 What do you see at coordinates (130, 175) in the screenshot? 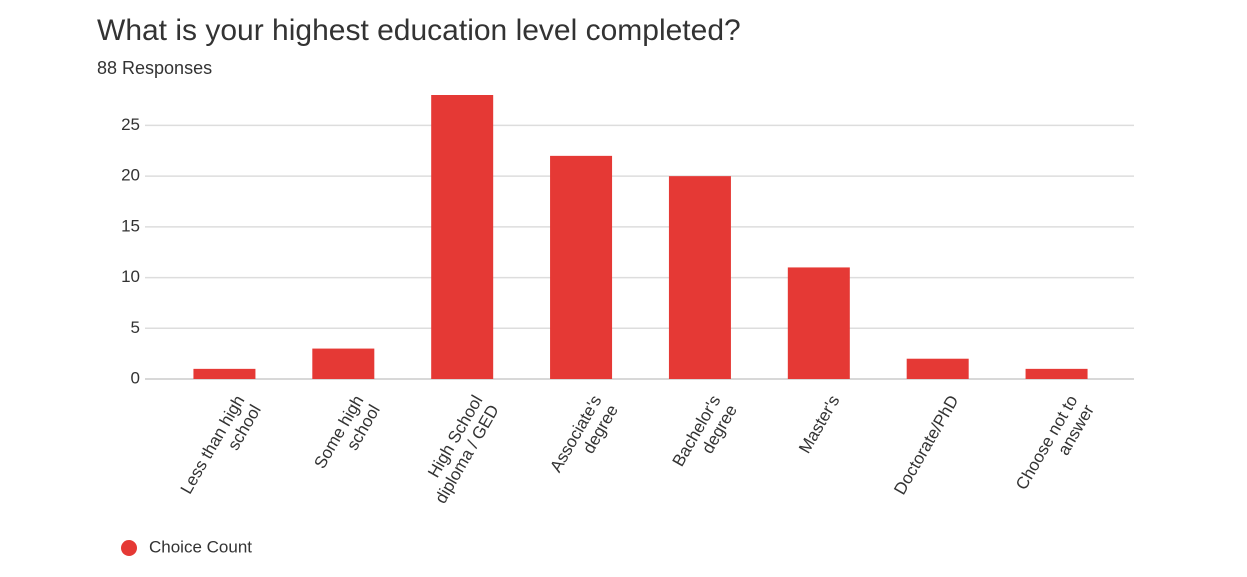
I see `y-tick-label: 20` at bounding box center [130, 175].